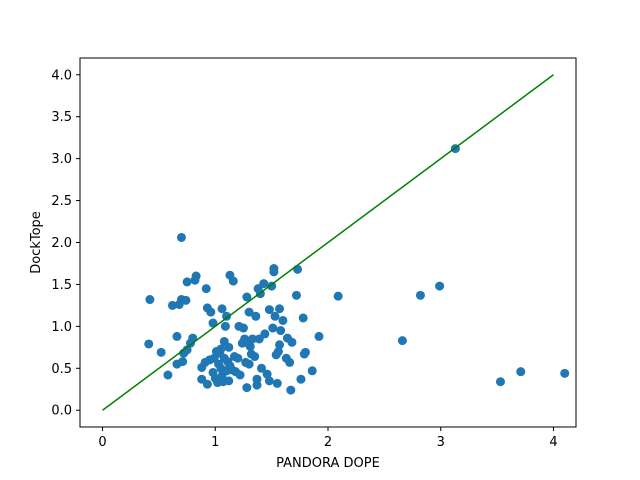  Describe the element at coordinates (102, 442) in the screenshot. I see `x-tick-label: 0` at that location.